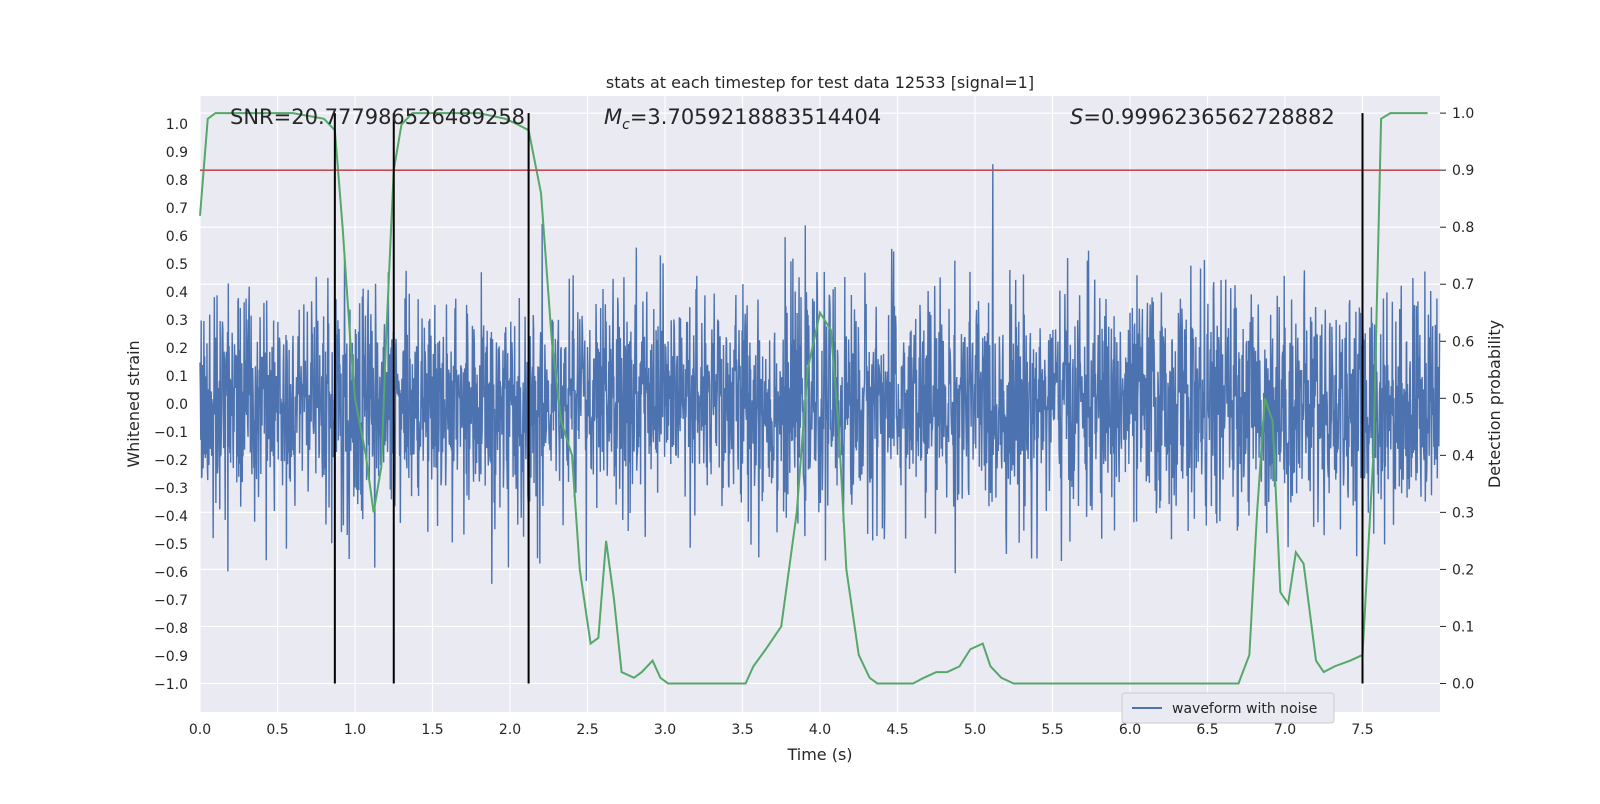  Describe the element at coordinates (1463, 627) in the screenshot. I see `right-tick-label: 0.1` at that location.